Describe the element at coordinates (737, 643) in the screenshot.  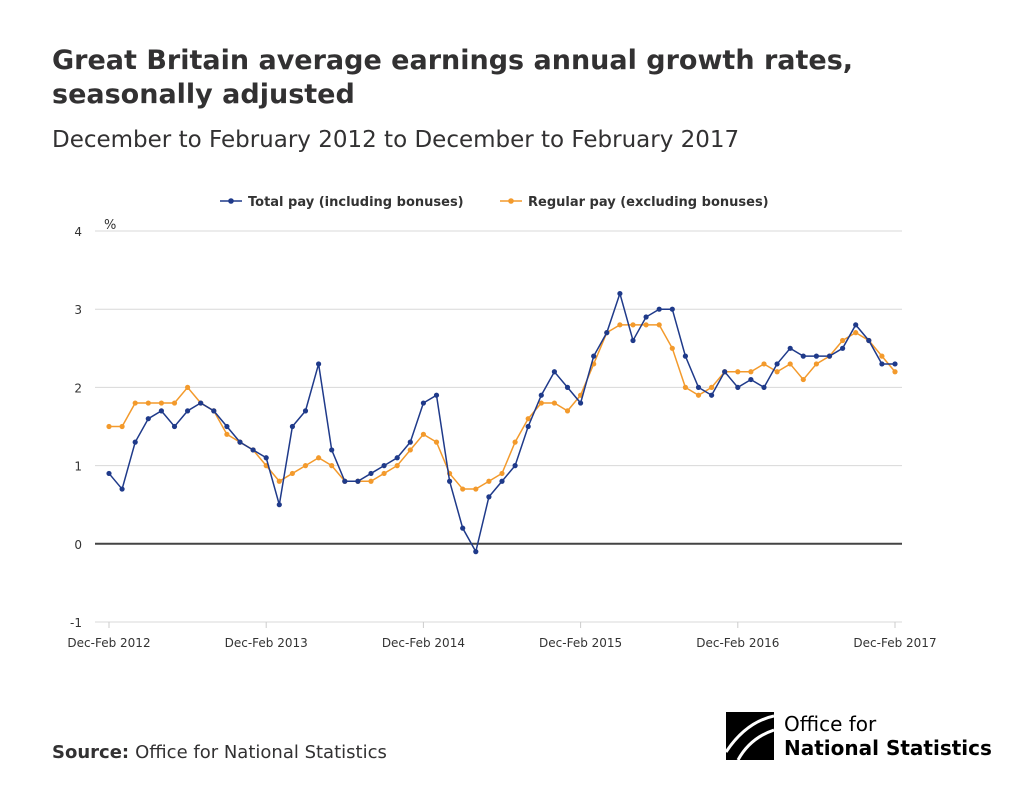
I see `x-tick-label: Dec-Feb 2016` at that location.